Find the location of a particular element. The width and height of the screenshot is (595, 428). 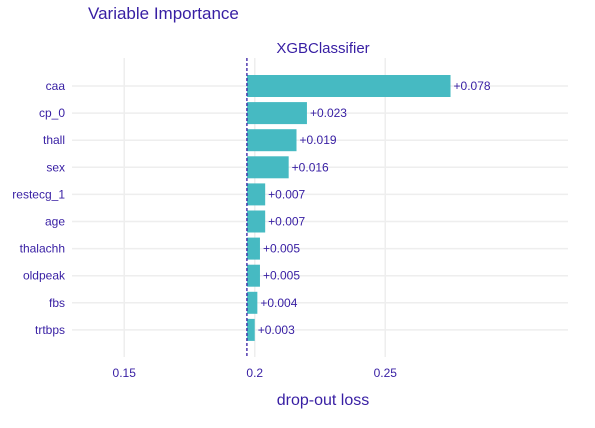

bar-age is located at coordinates (256, 221).